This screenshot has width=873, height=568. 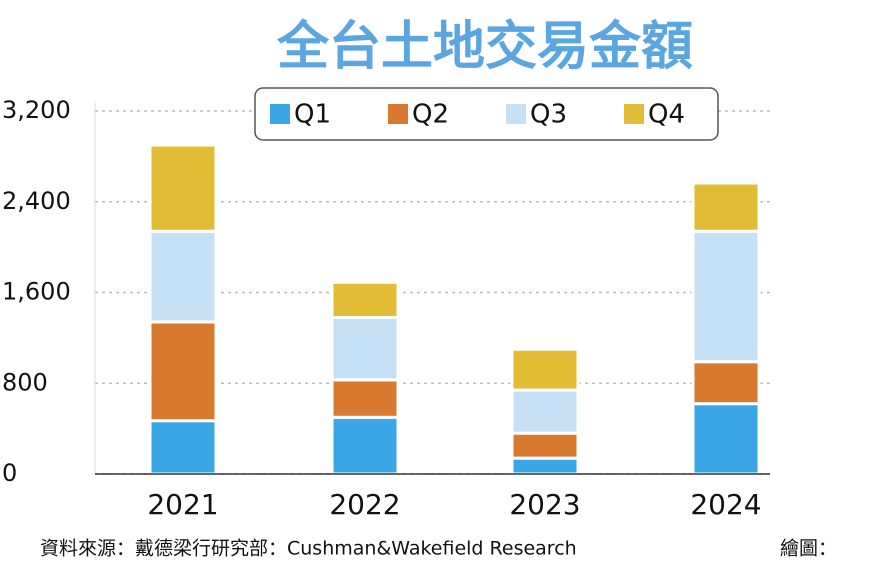 I want to click on y-tick-label: 3,200, so click(x=36, y=110).